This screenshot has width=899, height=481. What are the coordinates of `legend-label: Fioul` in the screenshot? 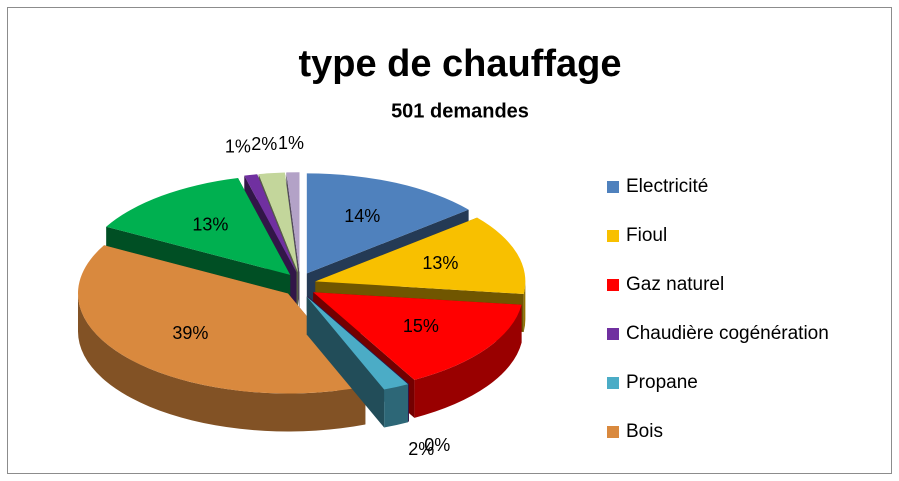 It's located at (646, 235).